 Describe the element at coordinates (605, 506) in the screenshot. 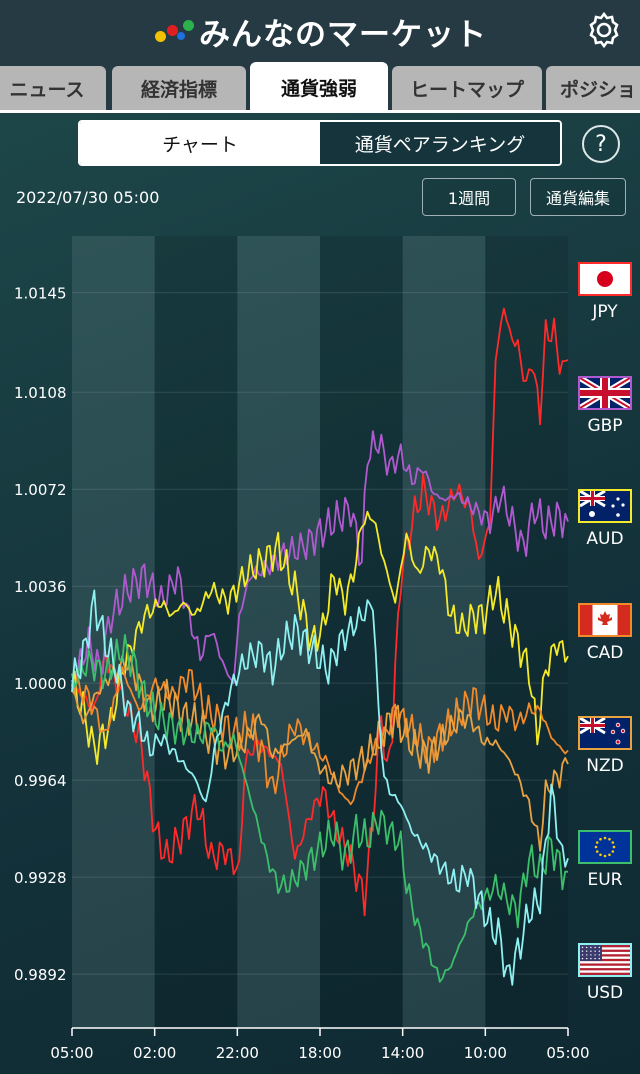

I see `flag-aud-icon` at that location.